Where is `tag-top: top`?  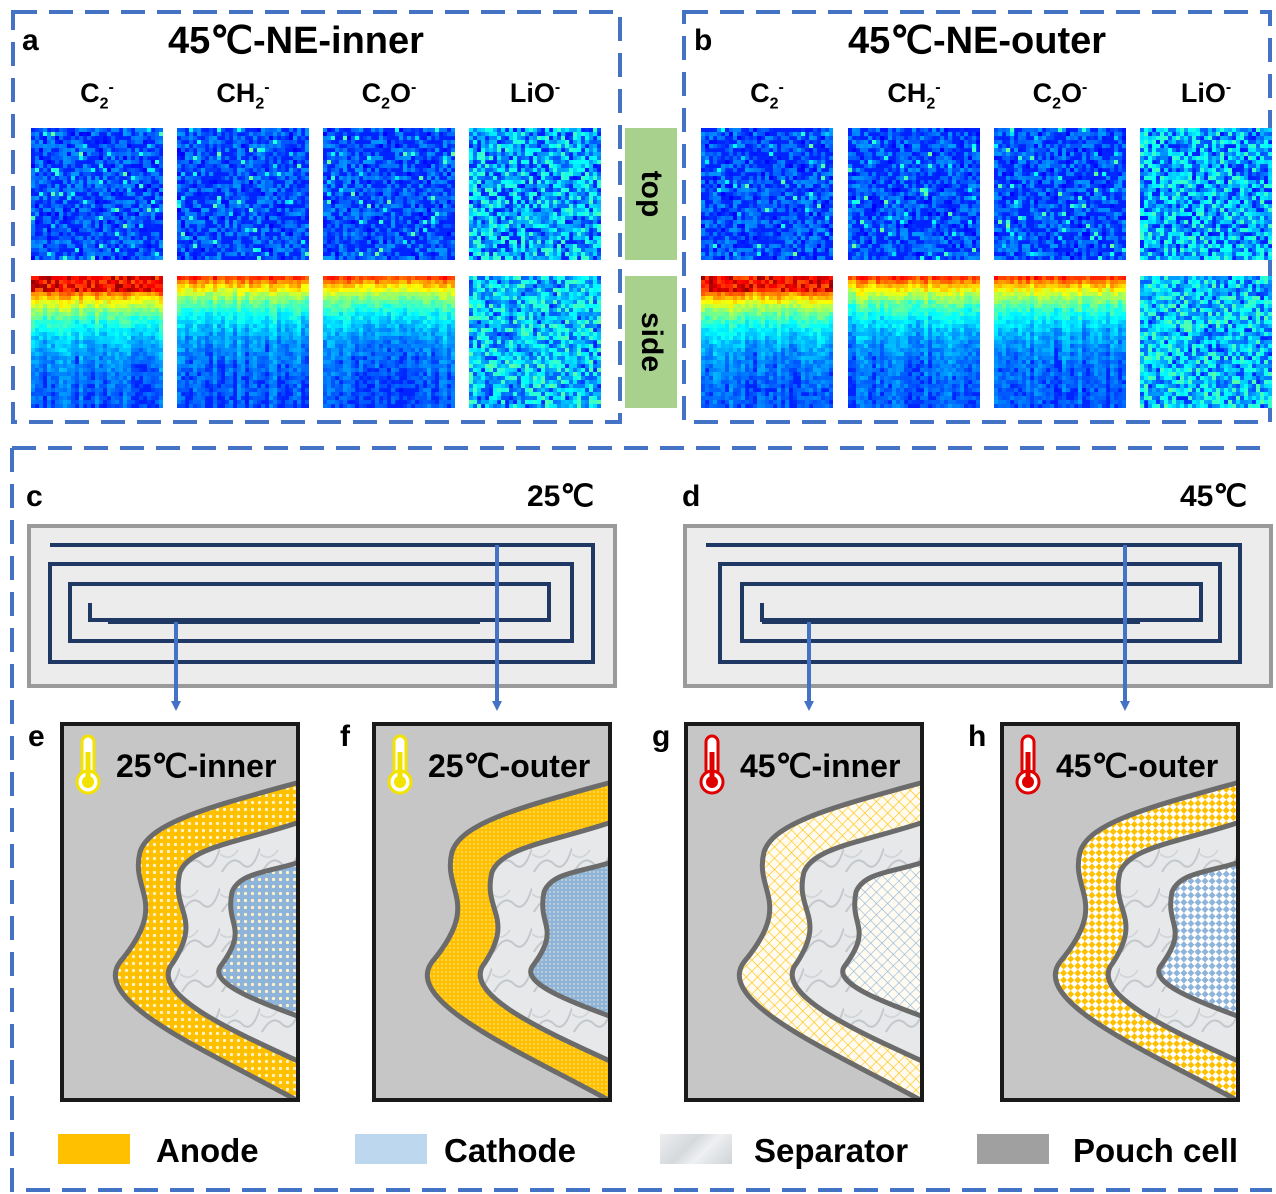 tag-top: top is located at coordinates (651, 194).